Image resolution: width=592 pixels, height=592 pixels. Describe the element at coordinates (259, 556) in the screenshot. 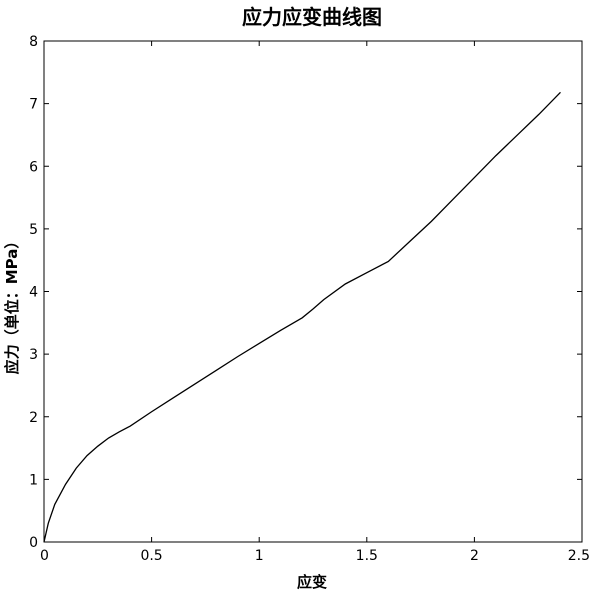

I see `x-tick-label: 1` at that location.